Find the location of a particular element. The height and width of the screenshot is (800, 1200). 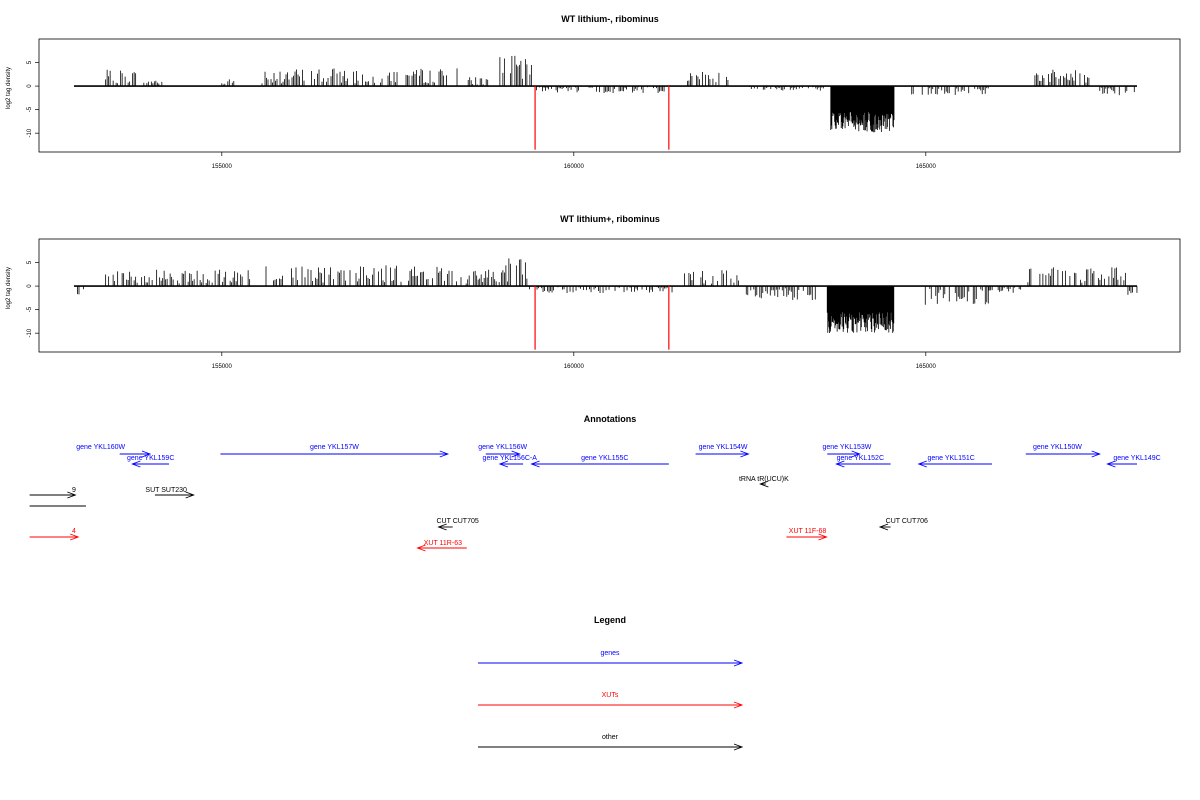

feature-label: gene YKL149C is located at coordinates (1136, 458).